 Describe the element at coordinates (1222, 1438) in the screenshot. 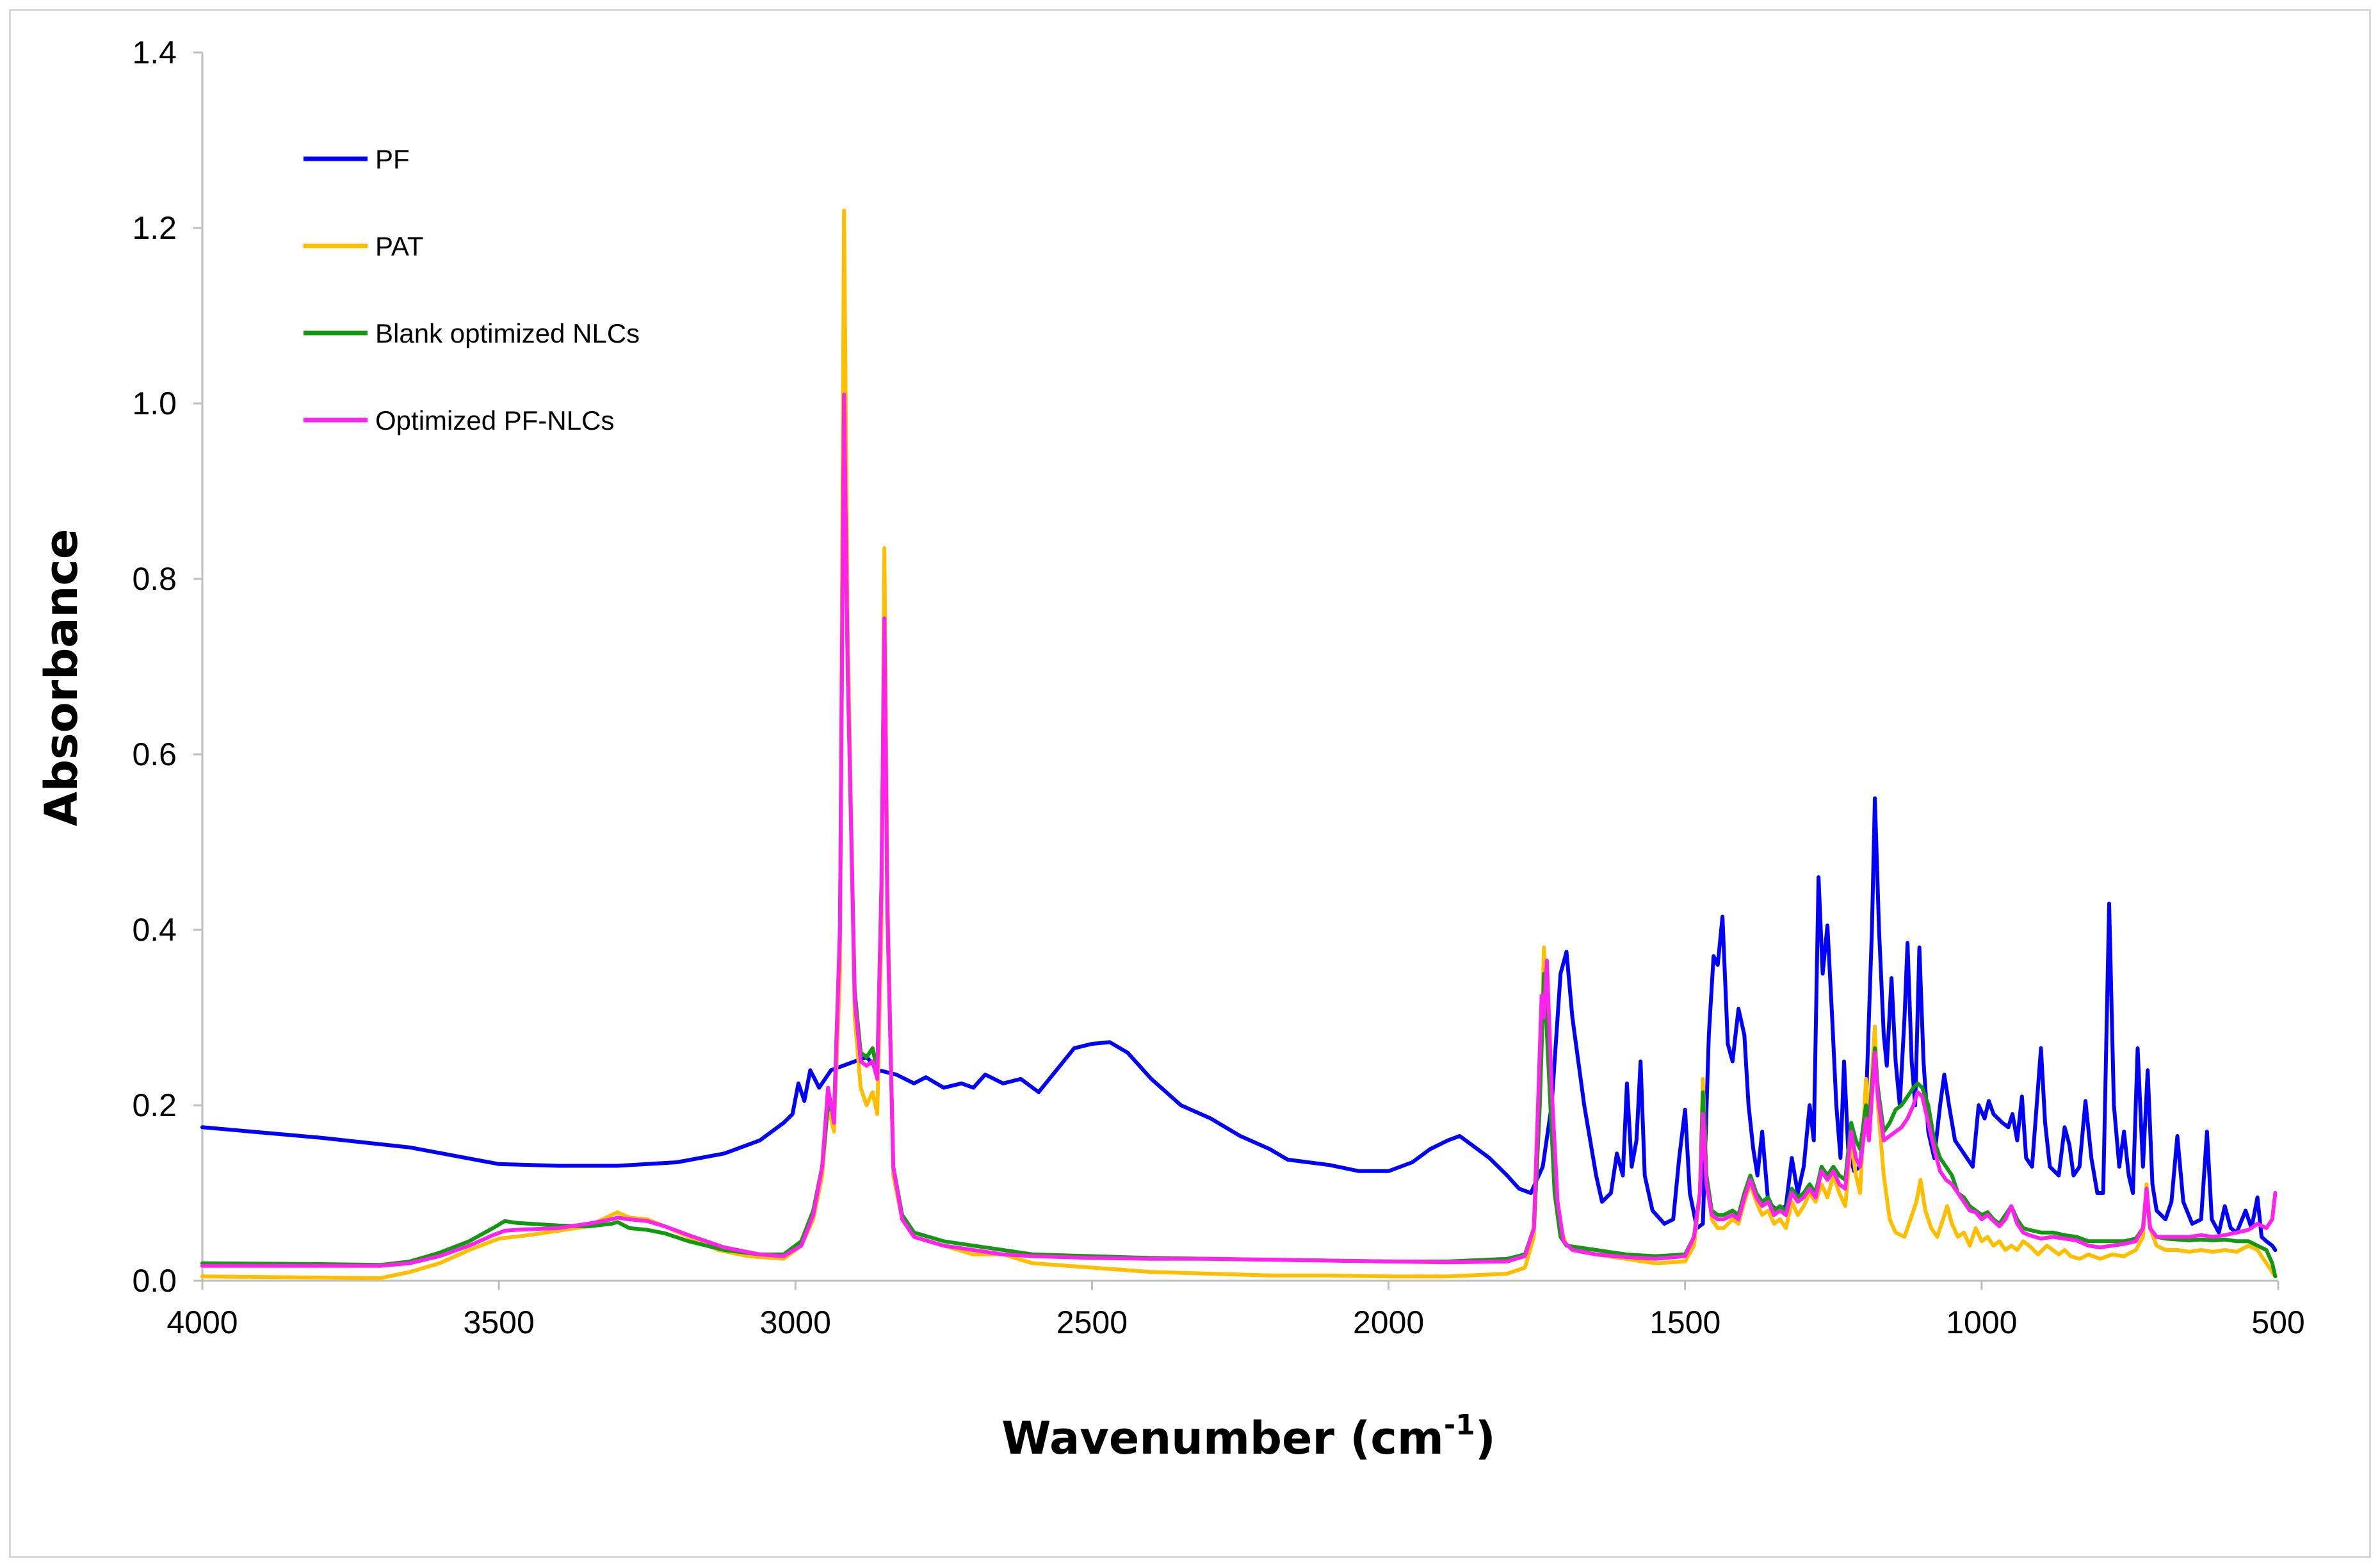

I see `x-axis-title-main: Wavenumber (cm` at that location.